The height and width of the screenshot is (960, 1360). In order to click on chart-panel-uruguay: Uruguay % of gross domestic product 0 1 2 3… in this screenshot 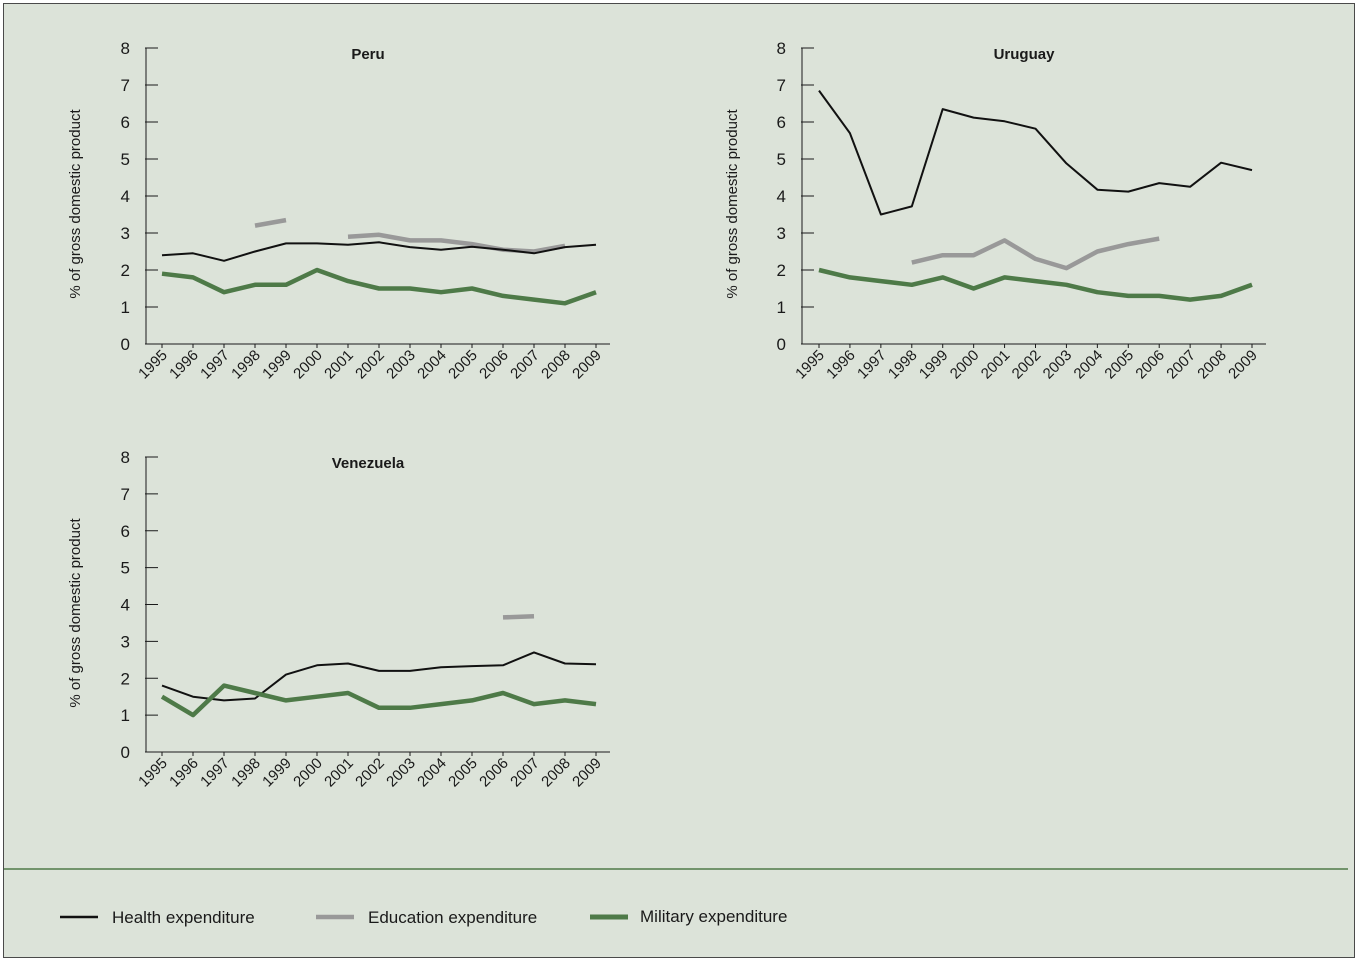, I will do `click(995, 210)`.